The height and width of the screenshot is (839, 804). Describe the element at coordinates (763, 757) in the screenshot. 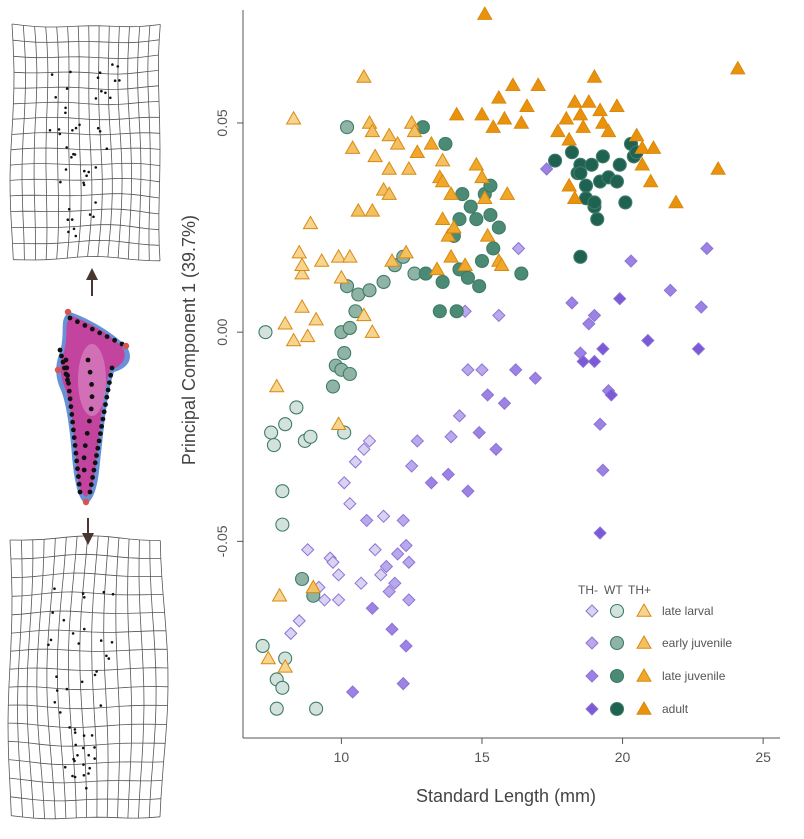

I see `x-tick-label: 25` at that location.